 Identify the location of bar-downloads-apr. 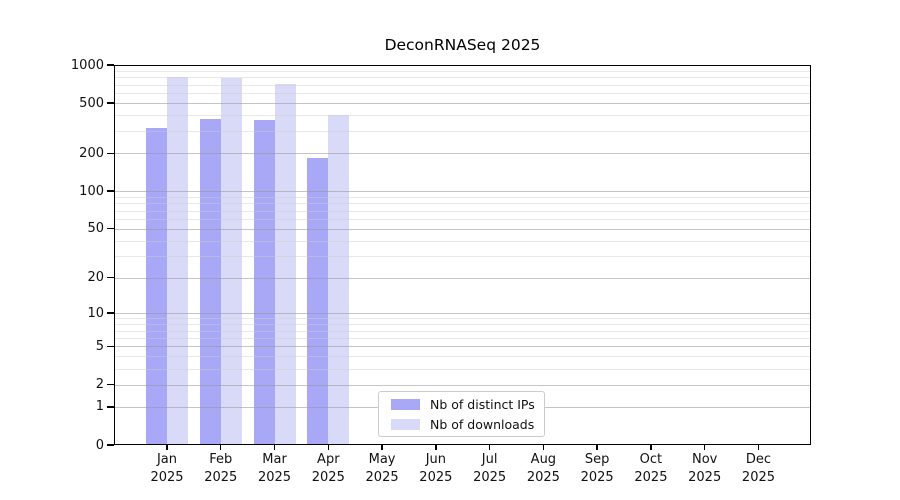
(339, 280).